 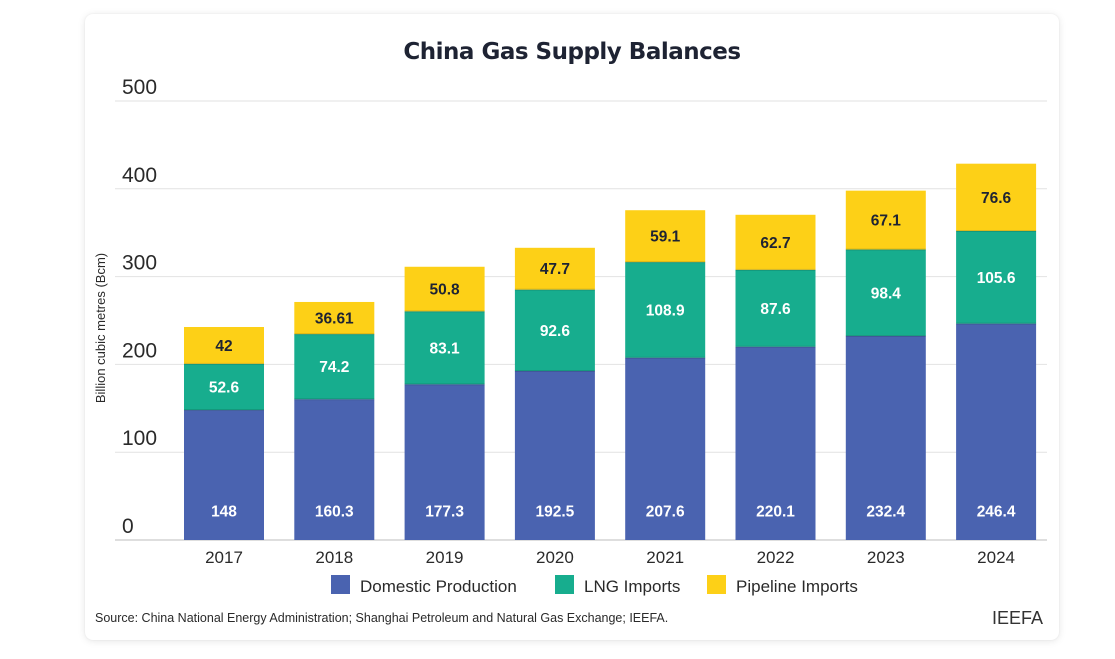 What do you see at coordinates (444, 512) in the screenshot?
I see `data-label: 177.3` at bounding box center [444, 512].